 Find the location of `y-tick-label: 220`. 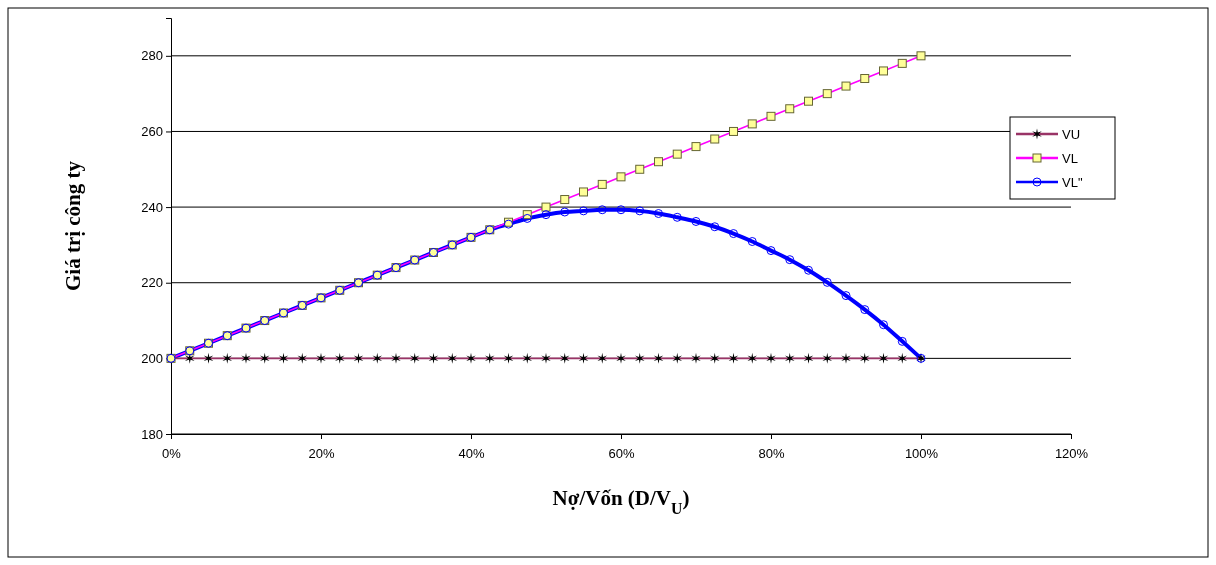

y-tick-label: 220 is located at coordinates (152, 283).